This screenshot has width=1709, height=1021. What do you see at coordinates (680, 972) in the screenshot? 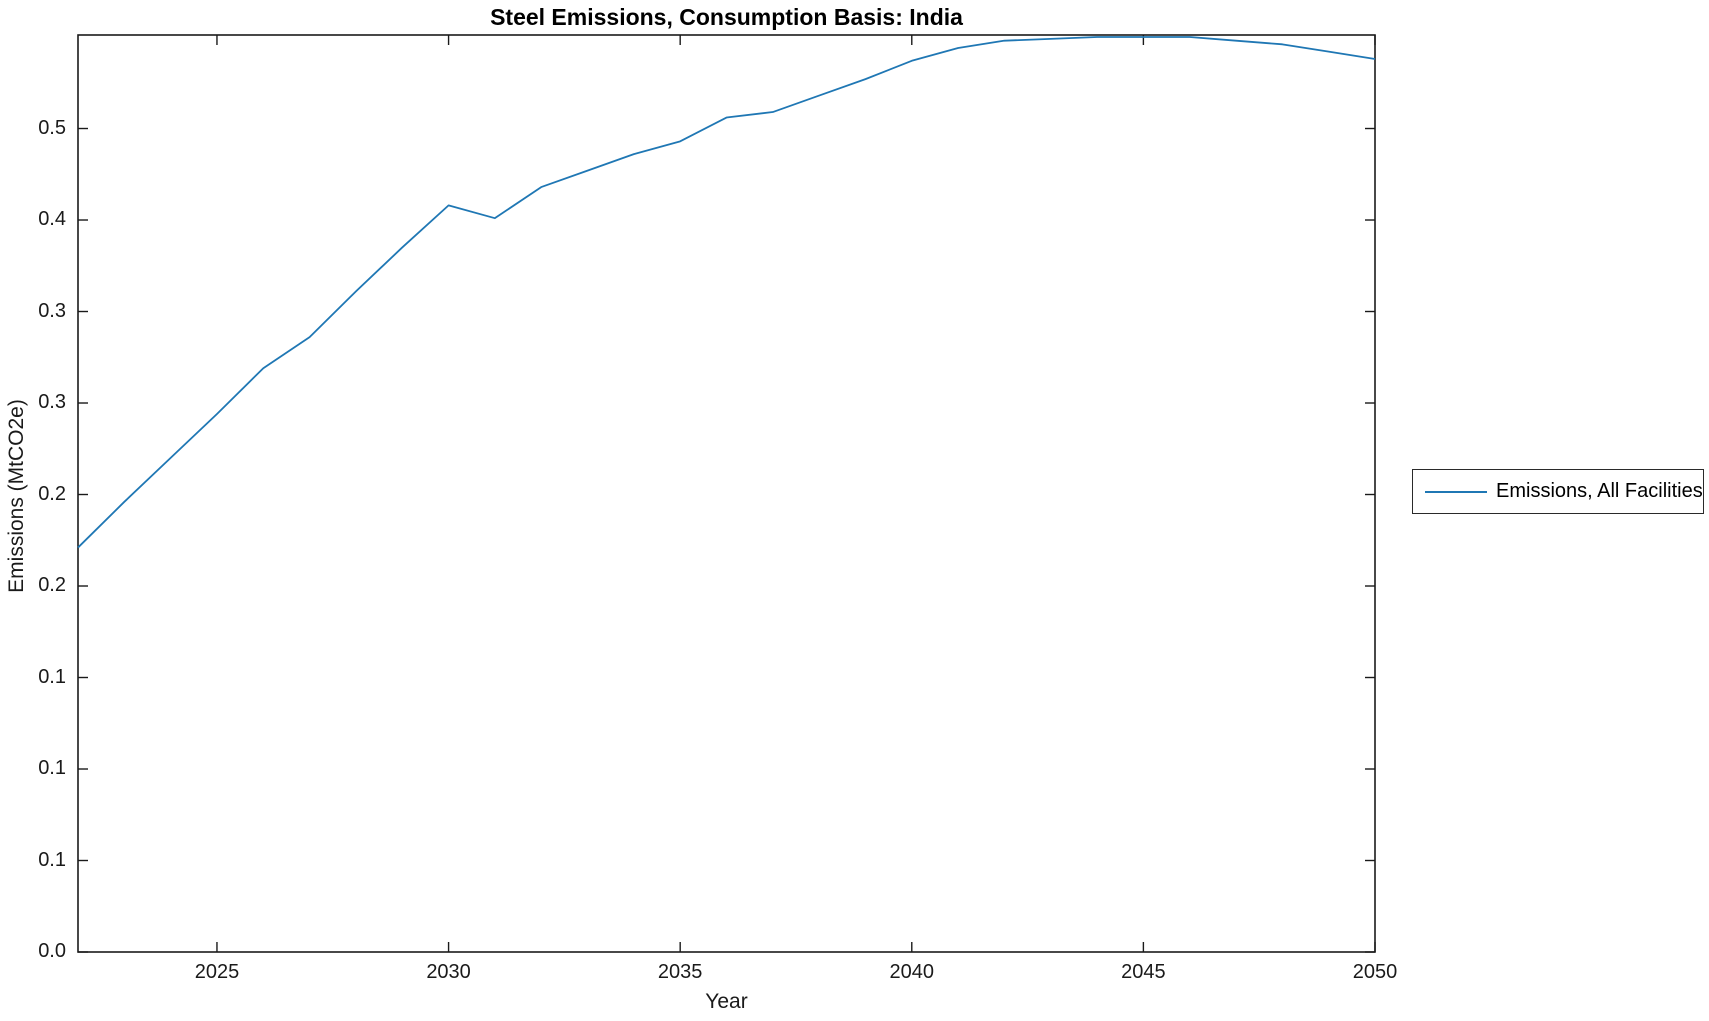
I see `x-tick-label: 2035` at bounding box center [680, 972].